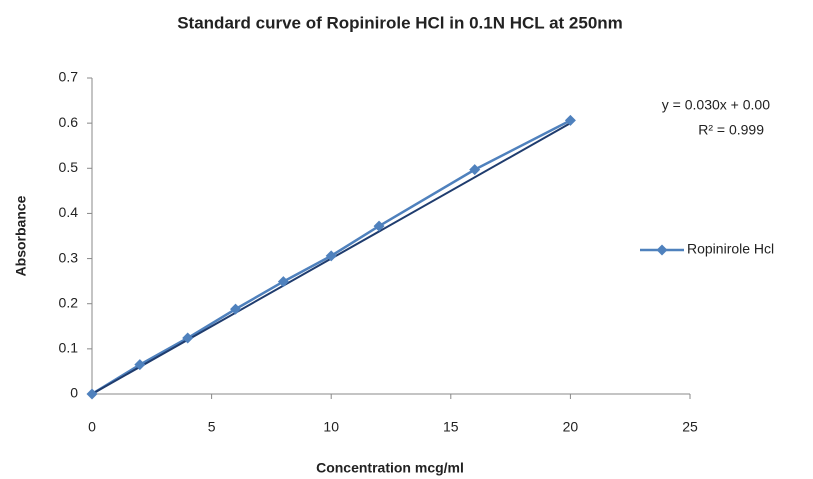 The image size is (813, 479). What do you see at coordinates (69, 302) in the screenshot?
I see `y-tick-label: 0.2` at bounding box center [69, 302].